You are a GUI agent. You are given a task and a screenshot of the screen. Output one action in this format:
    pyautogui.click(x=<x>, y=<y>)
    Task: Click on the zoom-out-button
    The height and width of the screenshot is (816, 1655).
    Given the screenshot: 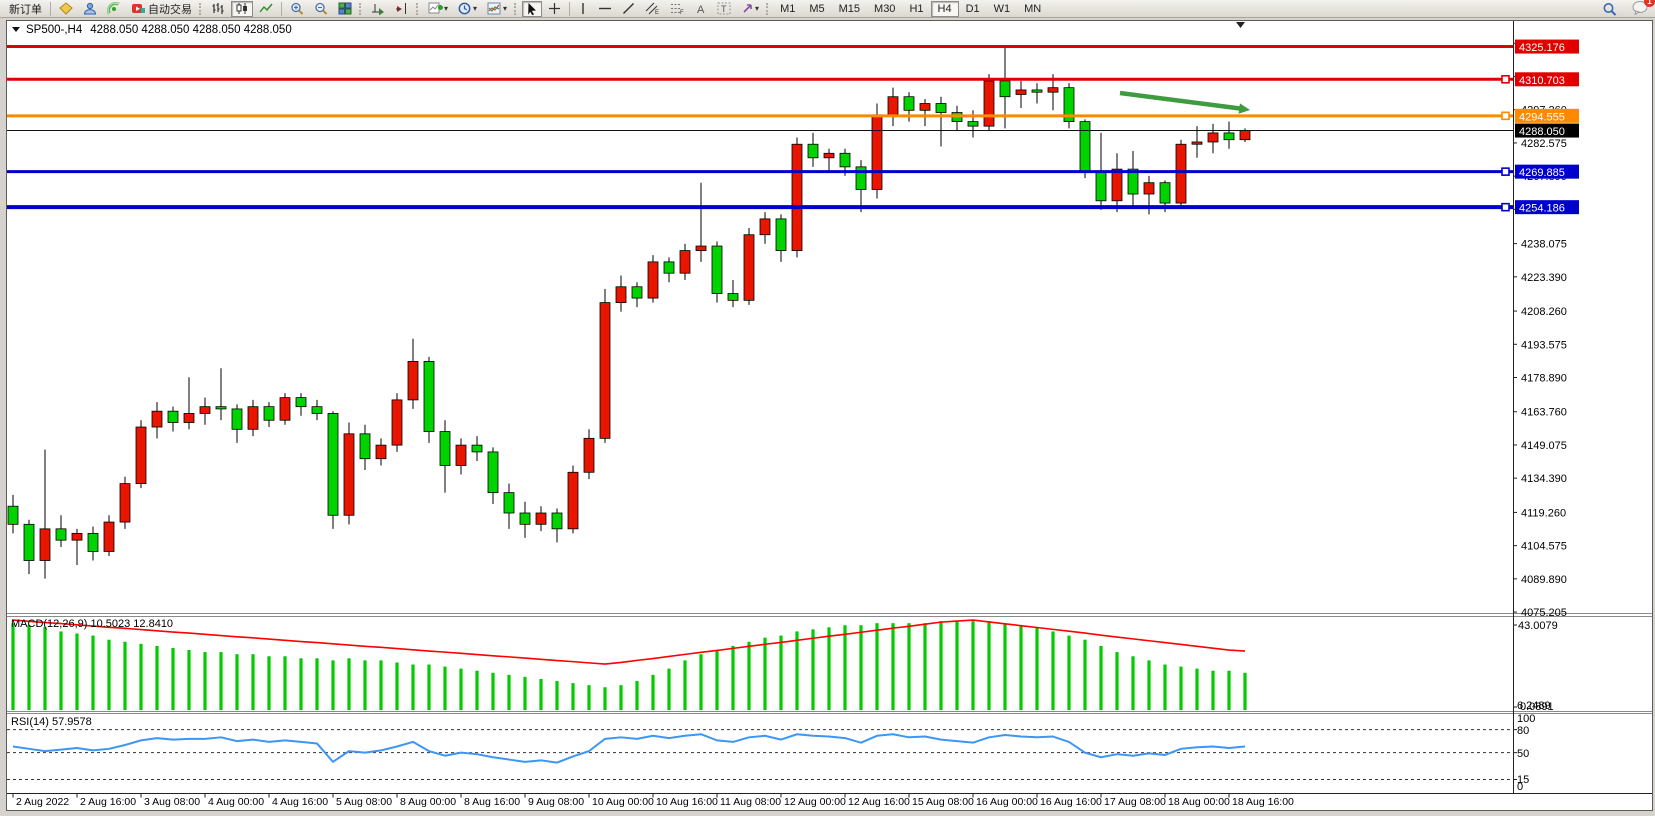 What is the action you would take?
    pyautogui.click(x=321, y=9)
    